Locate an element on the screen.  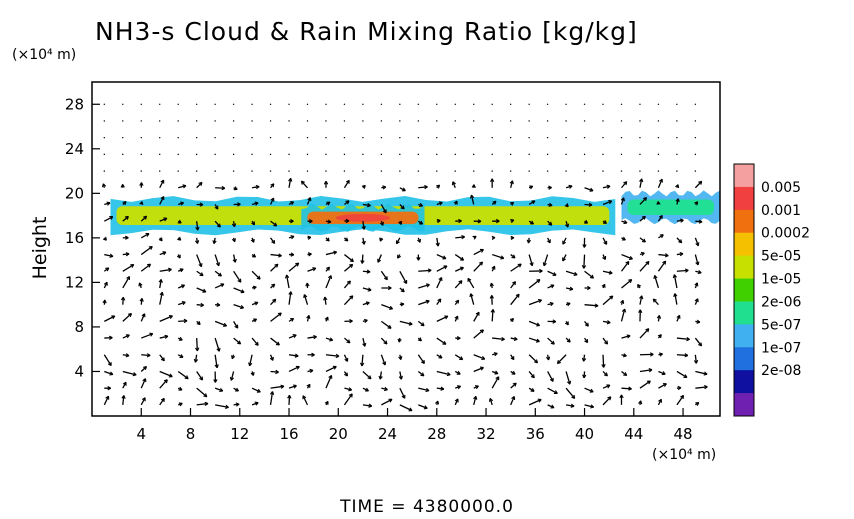
cloud-layer is located at coordinates (415, 213).